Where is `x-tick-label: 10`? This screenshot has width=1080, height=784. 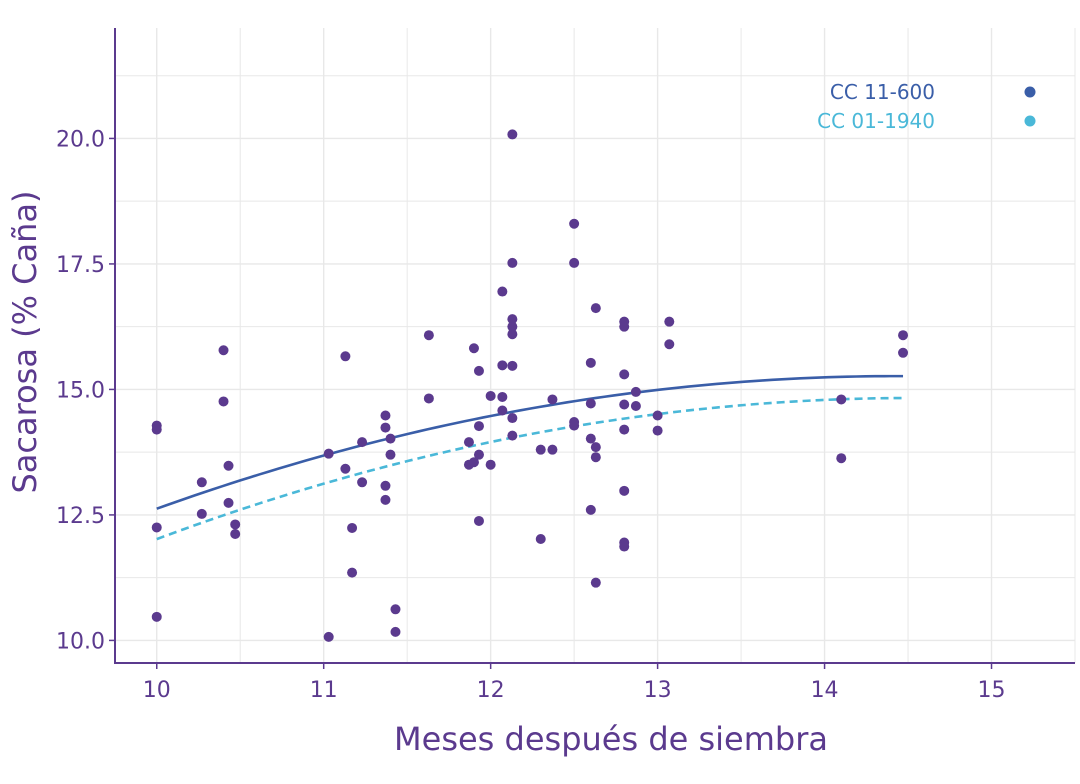 x-tick-label: 10 is located at coordinates (157, 690).